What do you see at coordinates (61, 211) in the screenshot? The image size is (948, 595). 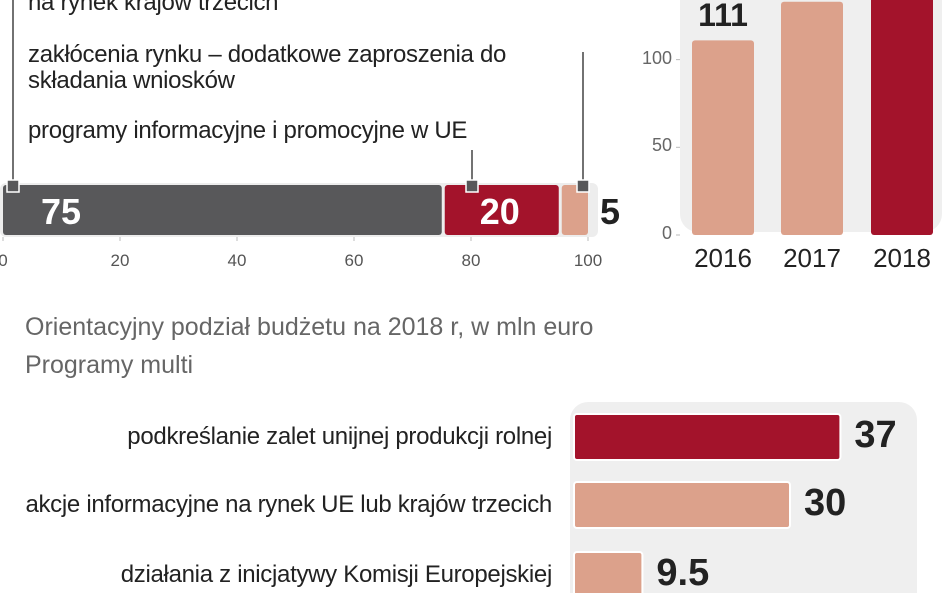 I see `value-label: 75` at bounding box center [61, 211].